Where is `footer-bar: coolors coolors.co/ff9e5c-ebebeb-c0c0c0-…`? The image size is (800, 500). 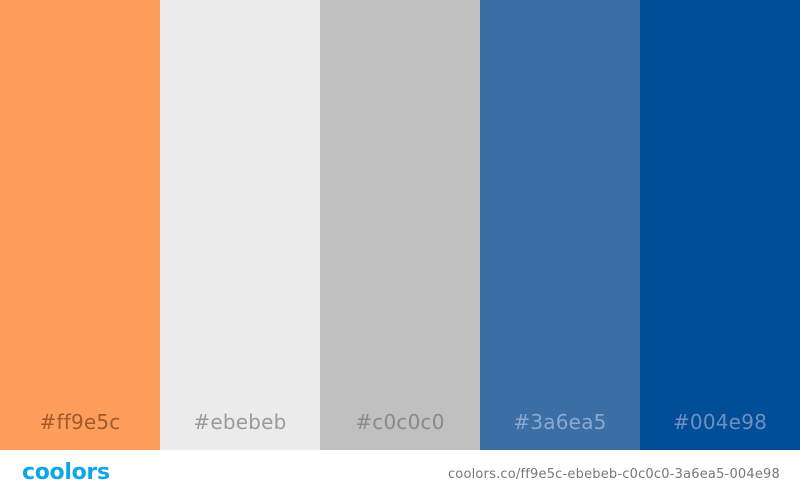 footer-bar: coolors coolors.co/ff9e5c-ebebeb-c0c0c0-… is located at coordinates (400, 475).